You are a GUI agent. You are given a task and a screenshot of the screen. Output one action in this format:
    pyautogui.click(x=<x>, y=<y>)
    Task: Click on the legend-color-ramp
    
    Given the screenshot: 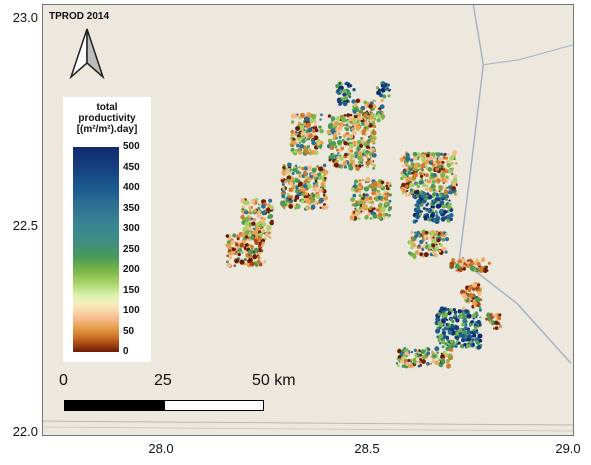 What is the action you would take?
    pyautogui.click(x=96, y=249)
    